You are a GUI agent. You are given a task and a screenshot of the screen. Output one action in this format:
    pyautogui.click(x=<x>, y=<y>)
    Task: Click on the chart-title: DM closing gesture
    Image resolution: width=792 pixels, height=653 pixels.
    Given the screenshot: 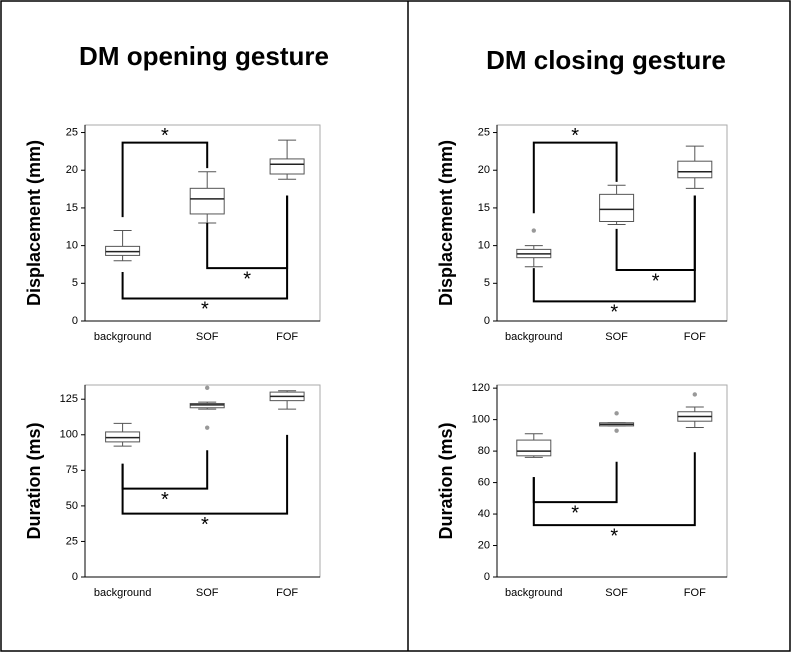 What is the action you would take?
    pyautogui.click(x=606, y=60)
    